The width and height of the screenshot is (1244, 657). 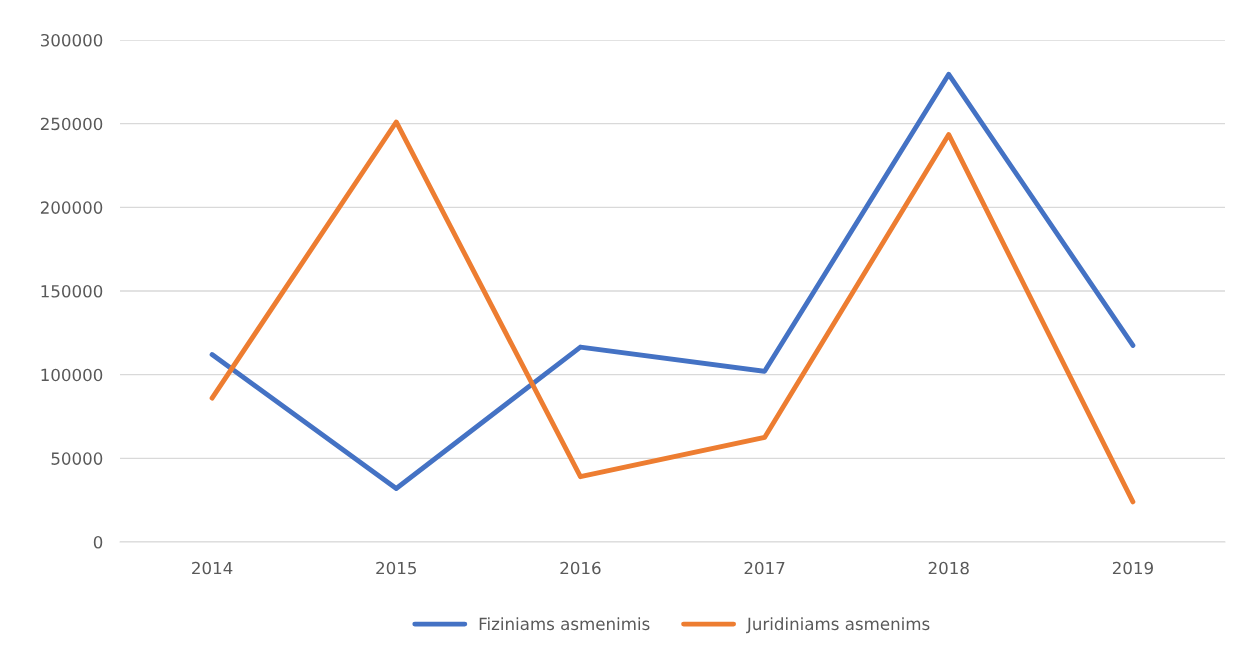 I want to click on x-tick-label: 2018, so click(x=948, y=568).